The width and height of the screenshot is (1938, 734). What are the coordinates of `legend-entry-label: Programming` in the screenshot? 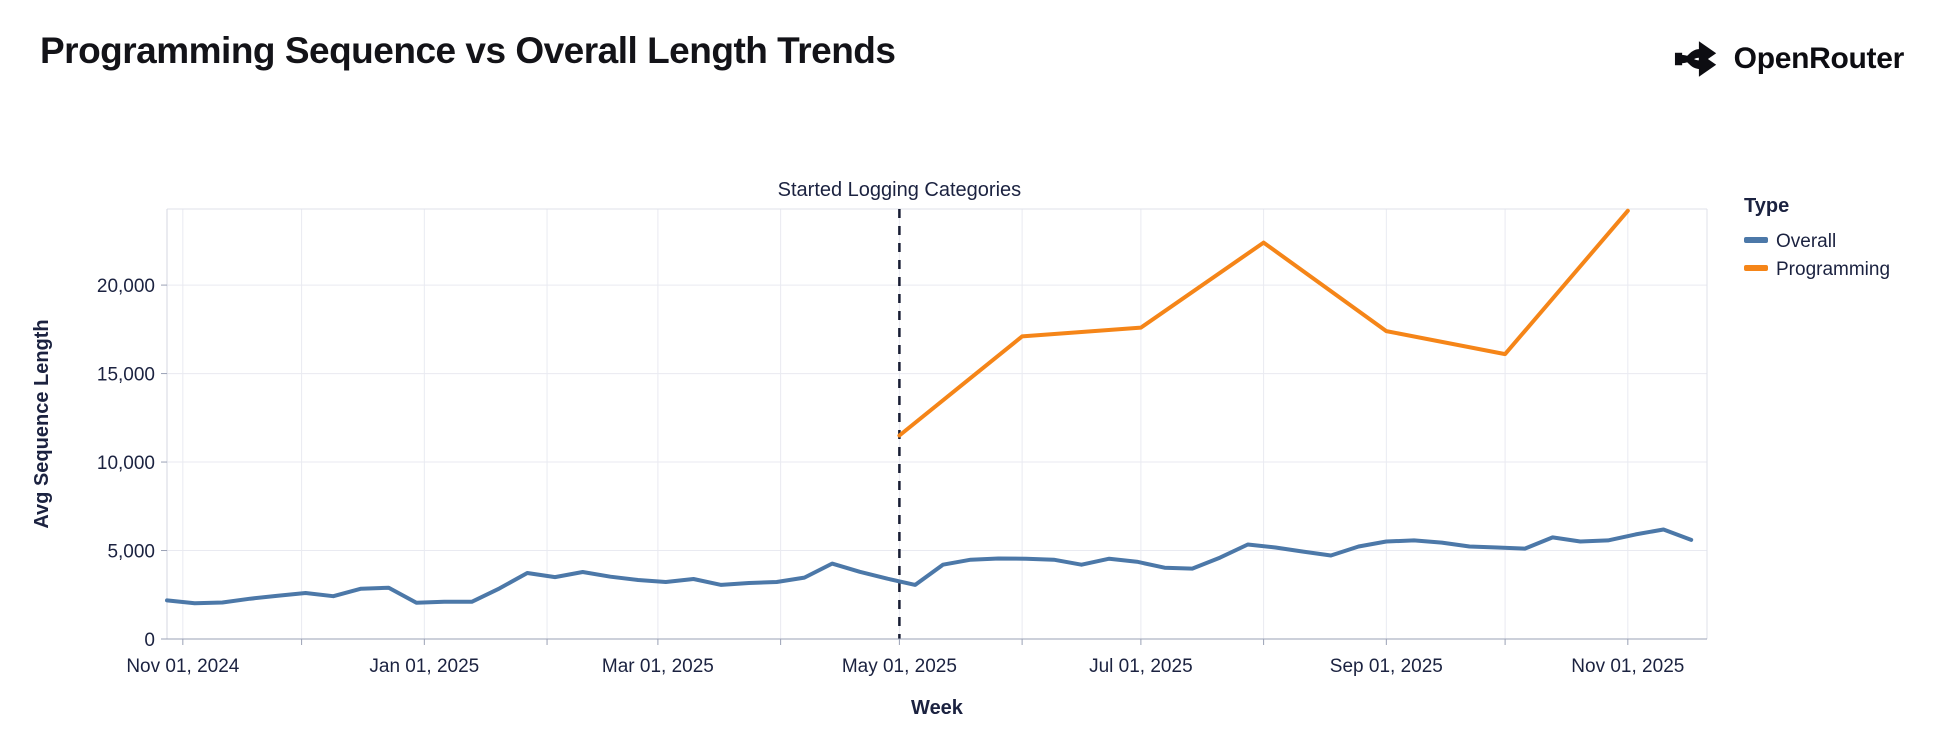 It's located at (1833, 269).